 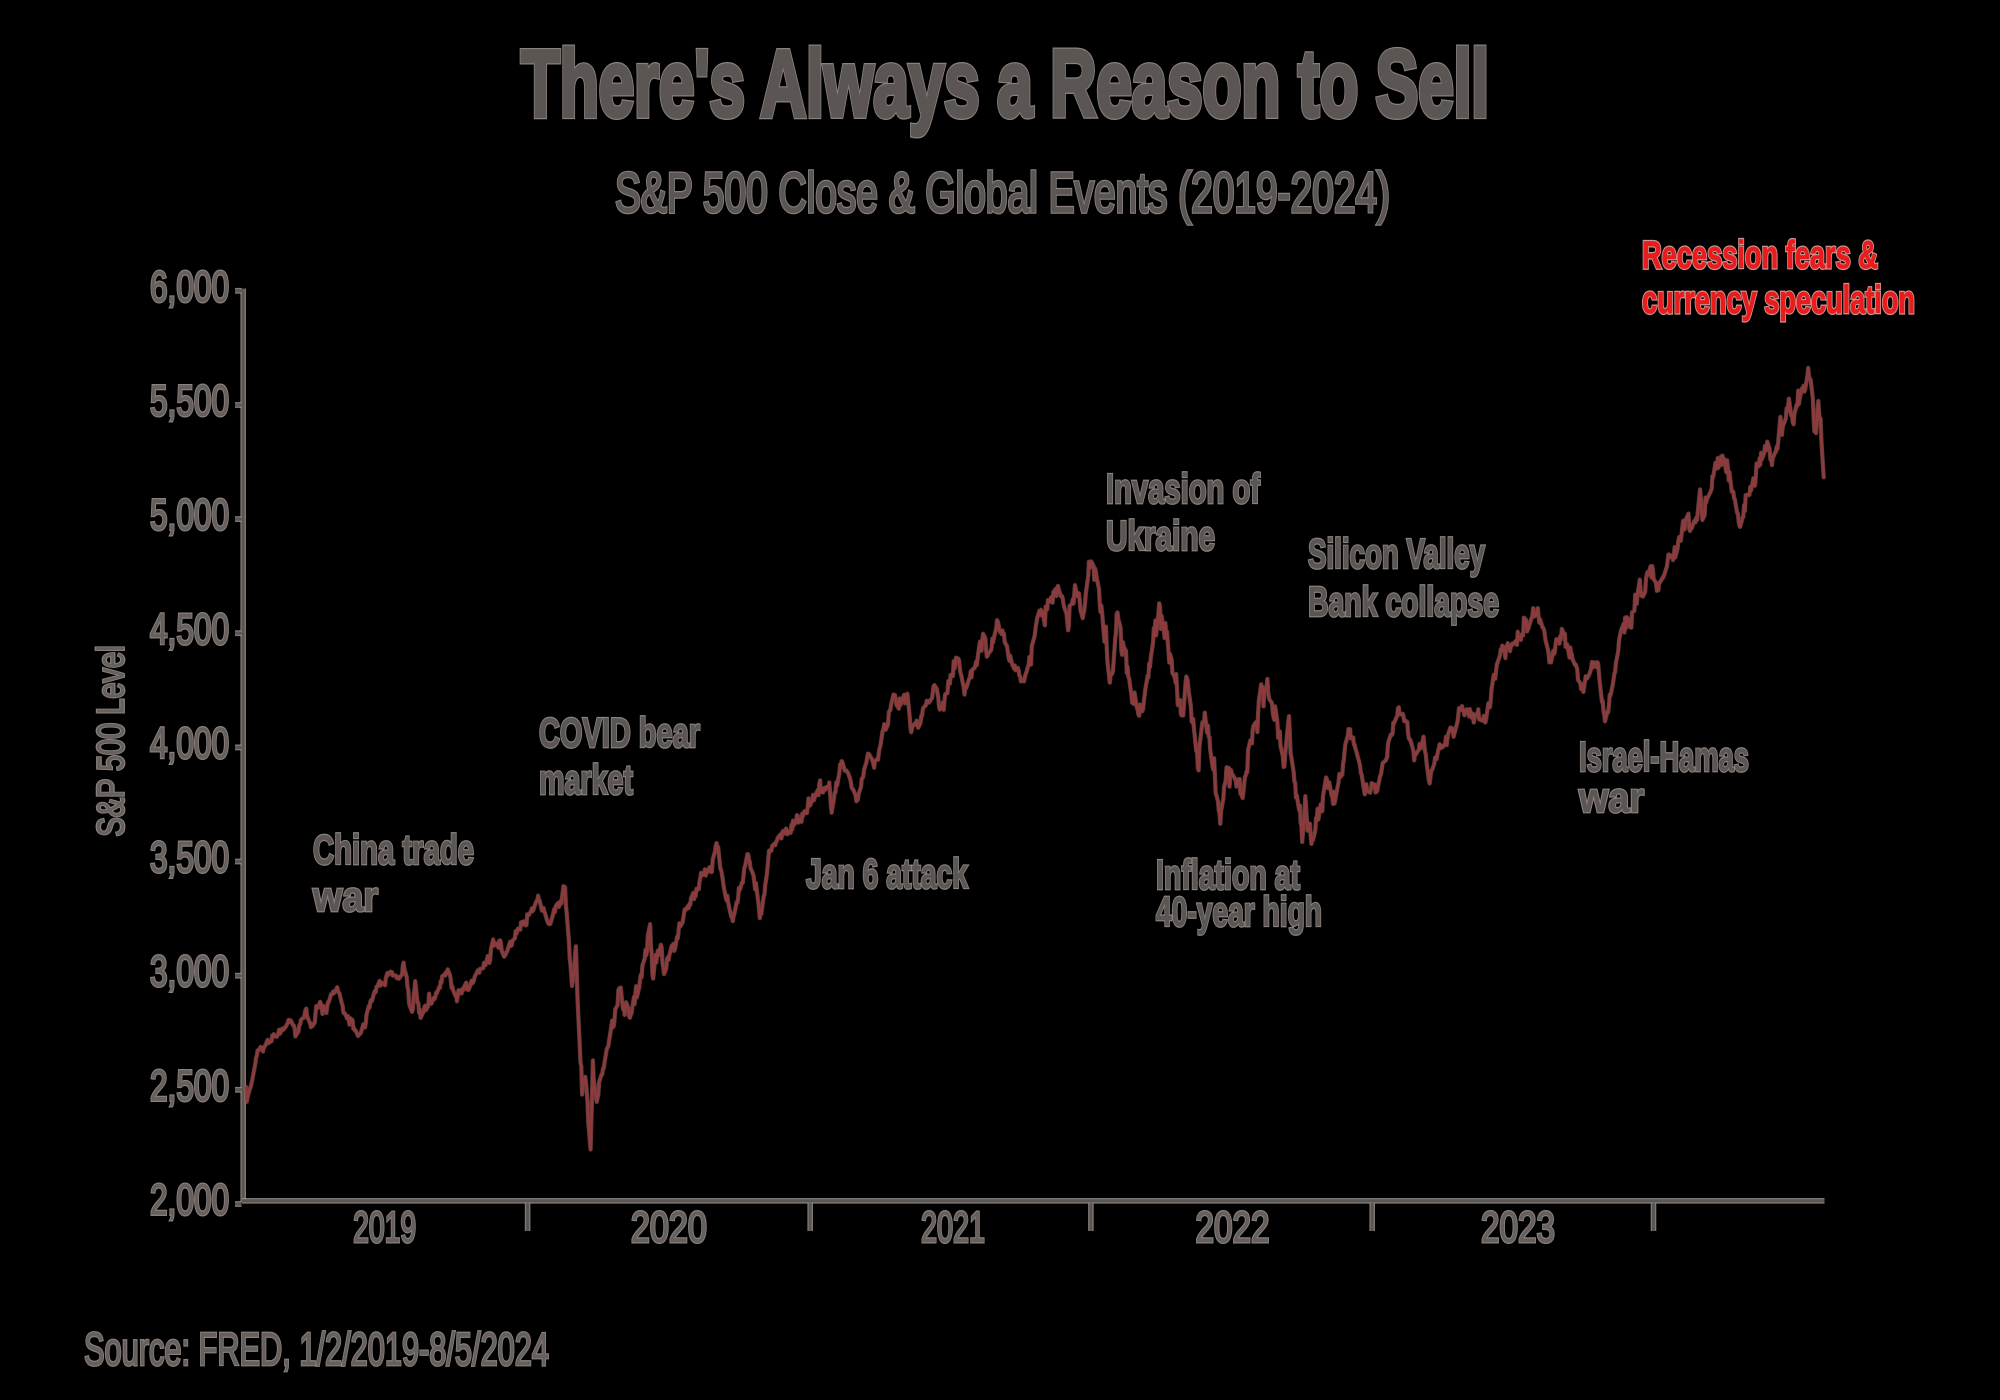 I want to click on svg-text: Invasion of, so click(x=1183, y=488).